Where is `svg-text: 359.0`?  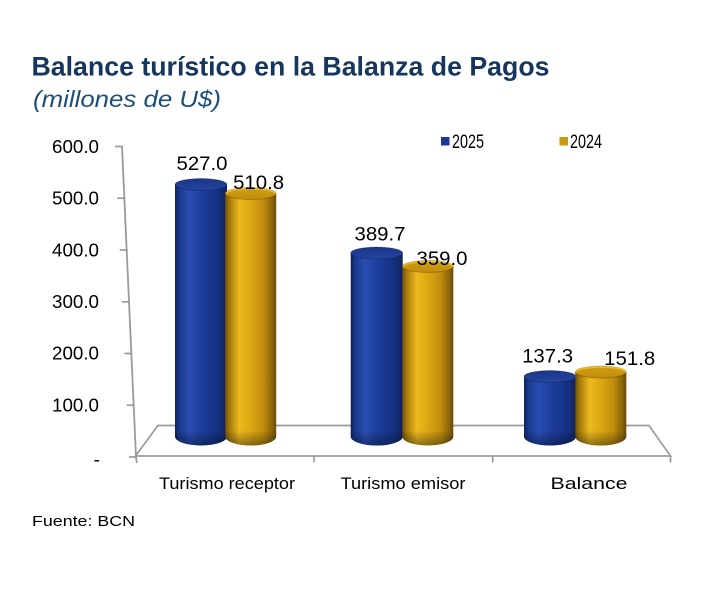
svg-text: 359.0 is located at coordinates (442, 259).